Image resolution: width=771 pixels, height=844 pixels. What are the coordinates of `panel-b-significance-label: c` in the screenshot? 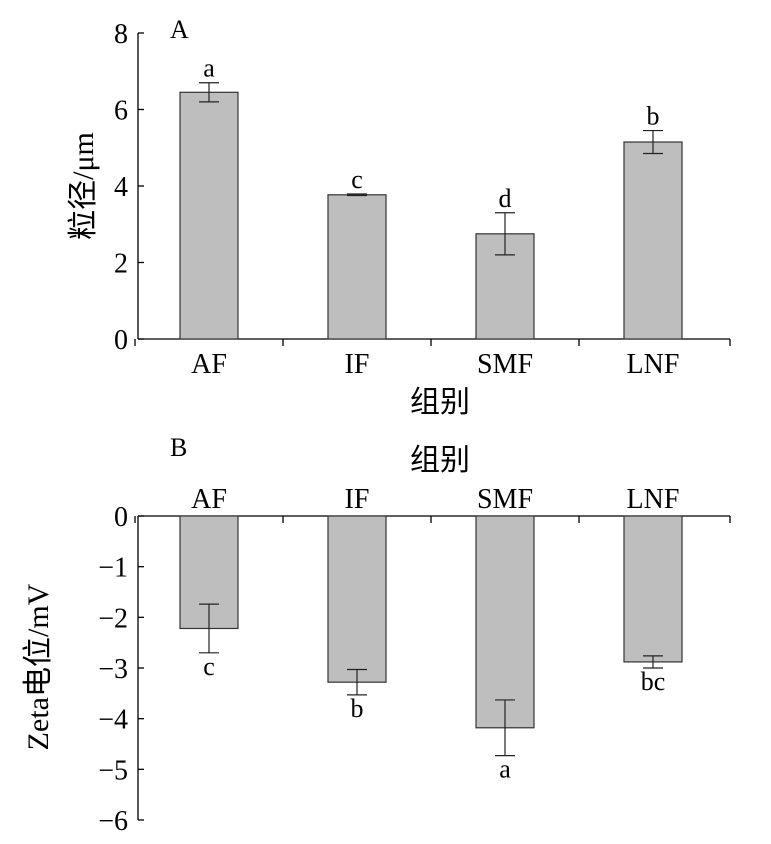 It's located at (209, 666).